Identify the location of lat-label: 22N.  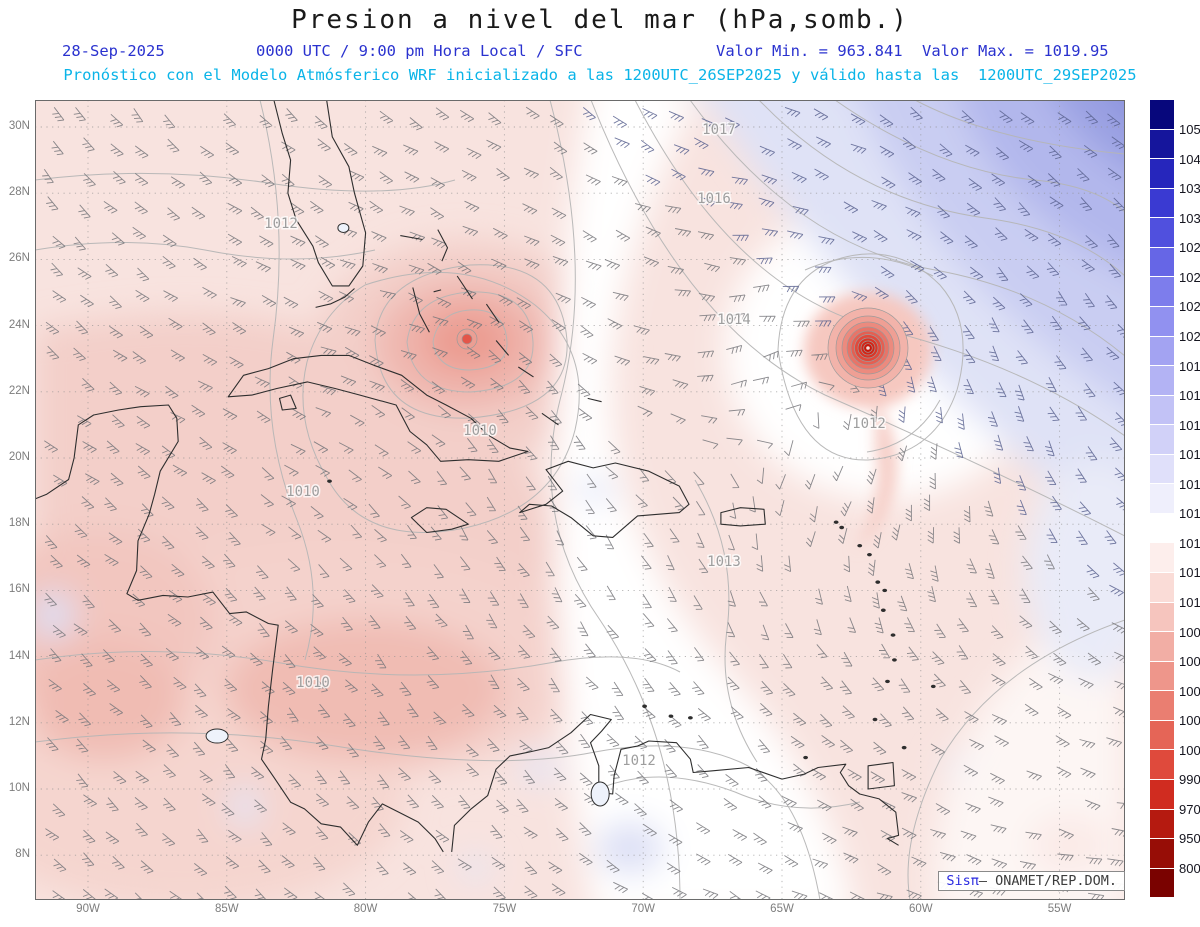
(19, 390).